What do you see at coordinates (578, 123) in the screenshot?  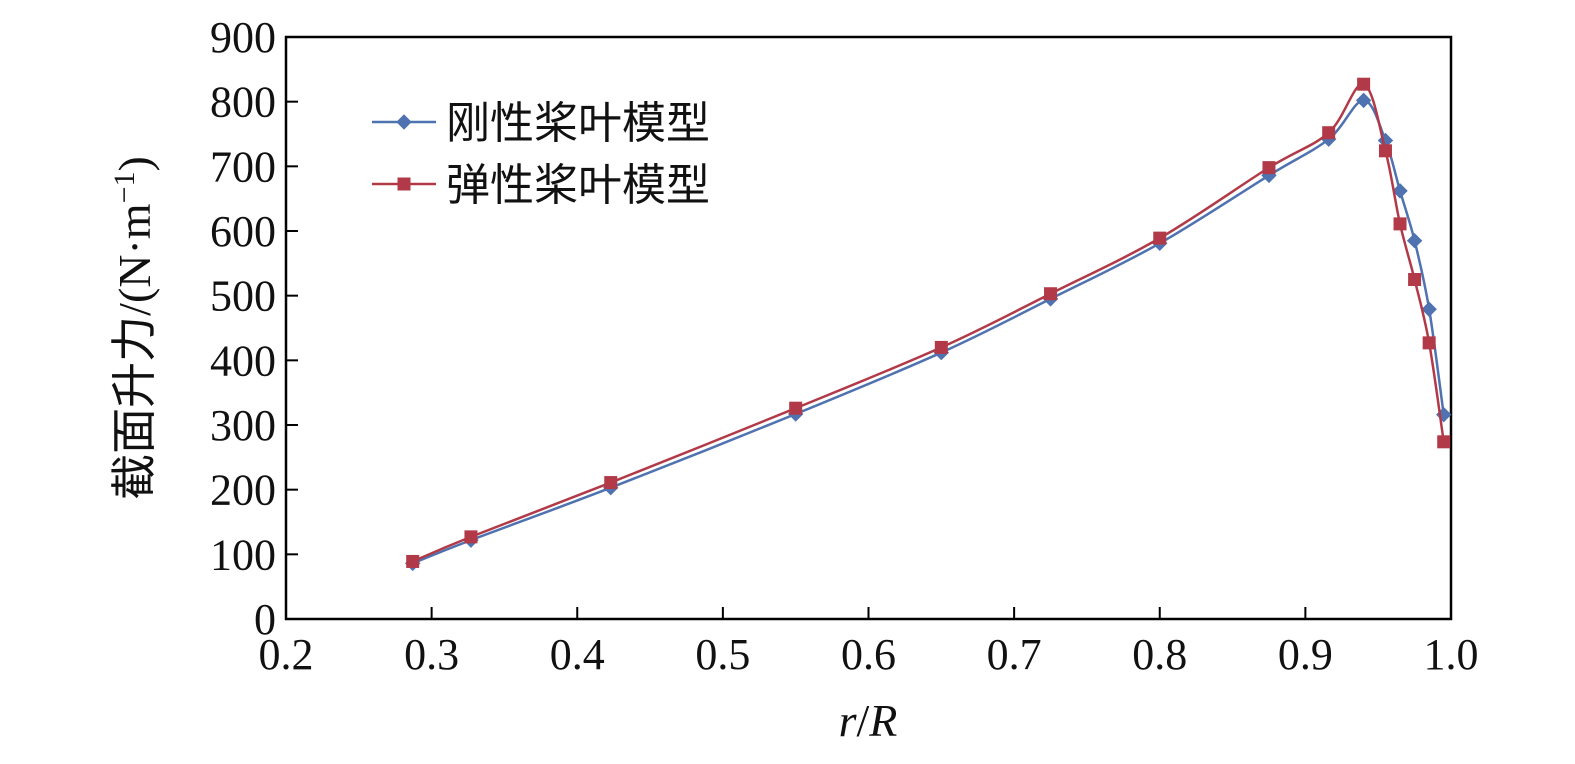 I see `legend-label: 刚性桨叶模型` at bounding box center [578, 123].